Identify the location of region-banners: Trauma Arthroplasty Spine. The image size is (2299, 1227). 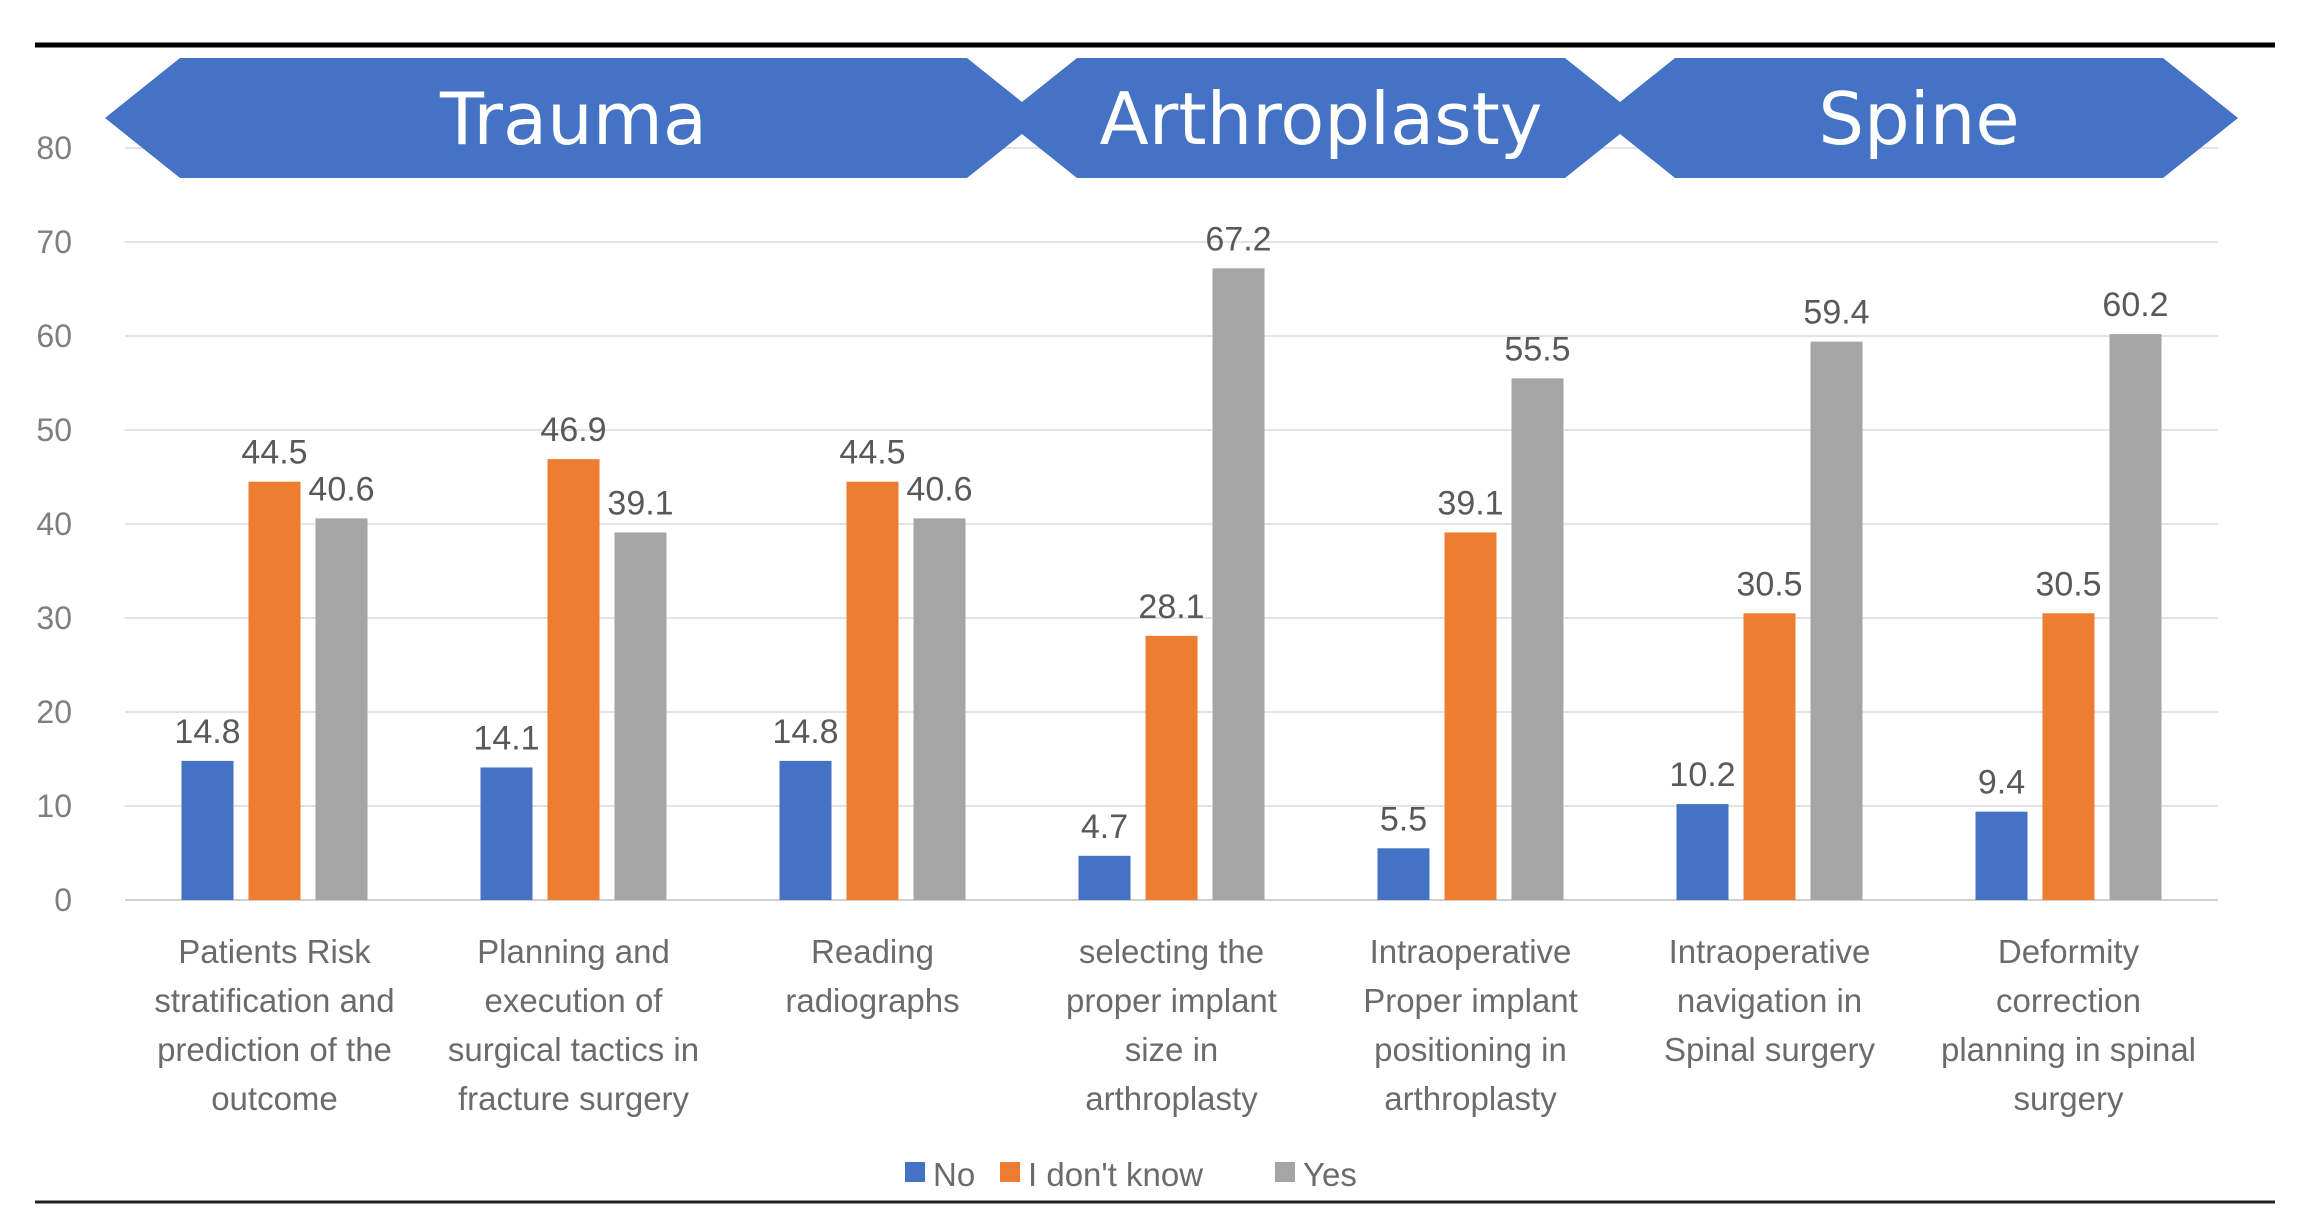
(1171, 118).